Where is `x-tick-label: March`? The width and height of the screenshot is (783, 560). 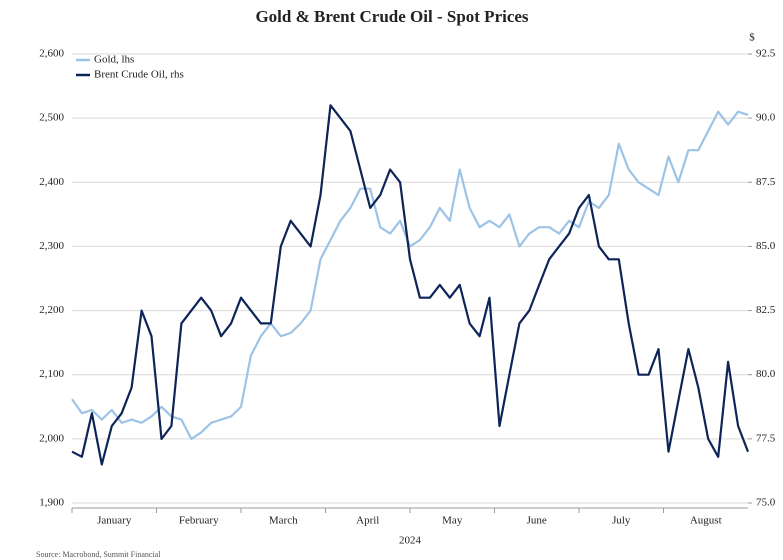
x-tick-label: March is located at coordinates (283, 521).